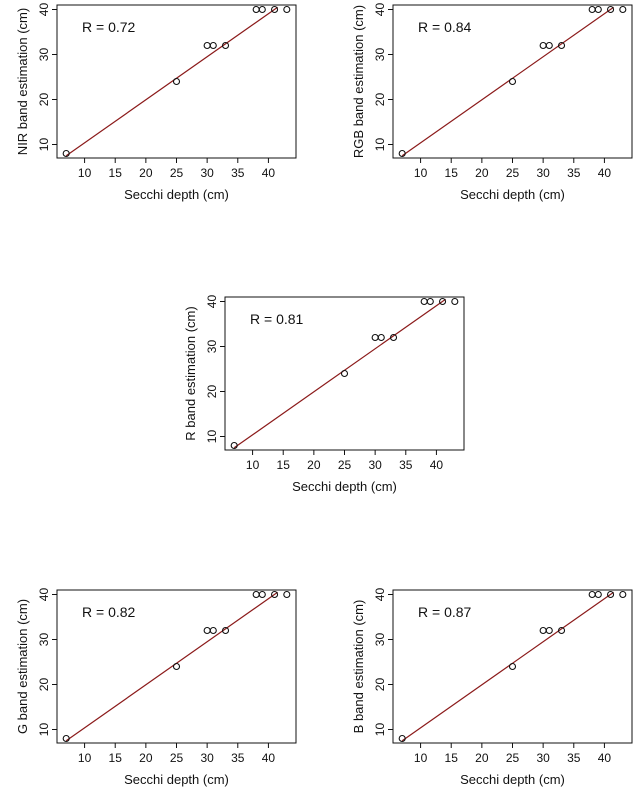 Image resolution: width=635 pixels, height=800 pixels. I want to click on correlation-label: R = 0.81, so click(277, 319).